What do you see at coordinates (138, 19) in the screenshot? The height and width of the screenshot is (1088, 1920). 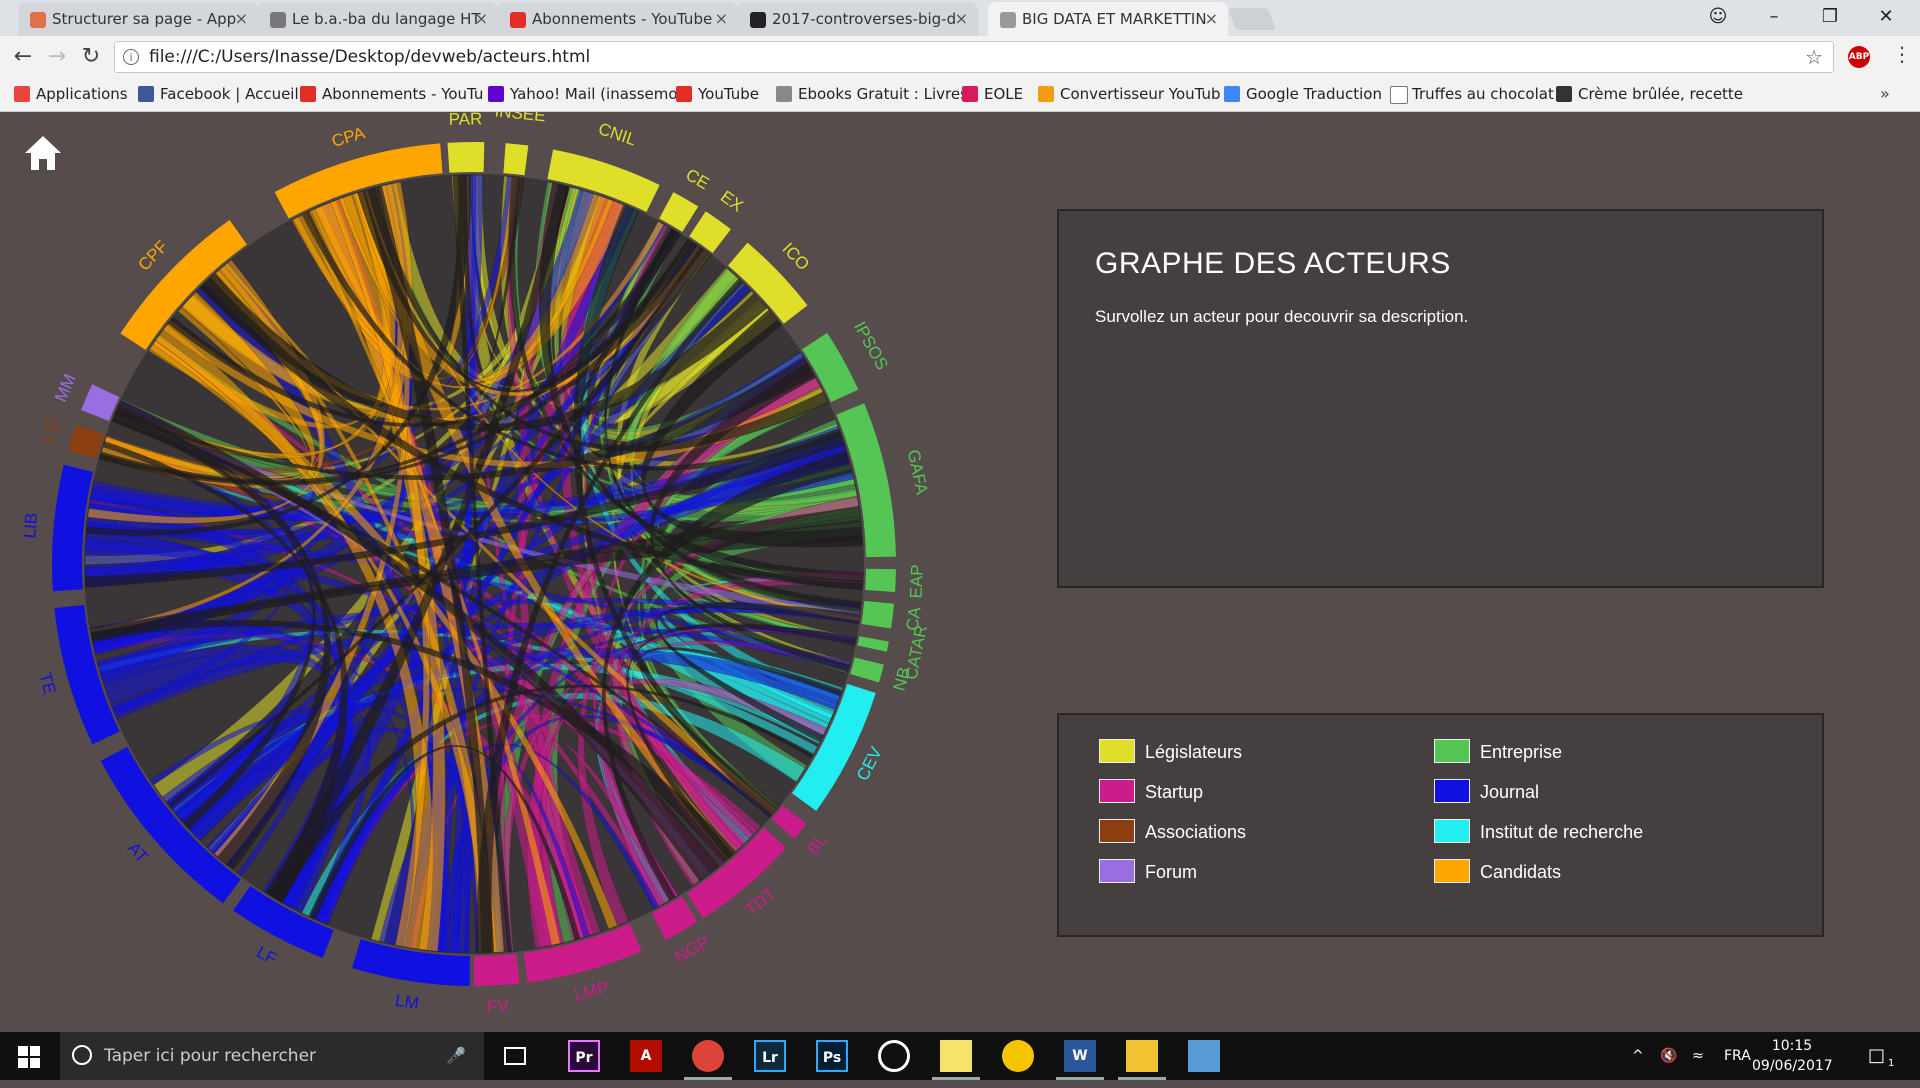 I see `browser-tab: Structurer sa page - App ×` at bounding box center [138, 19].